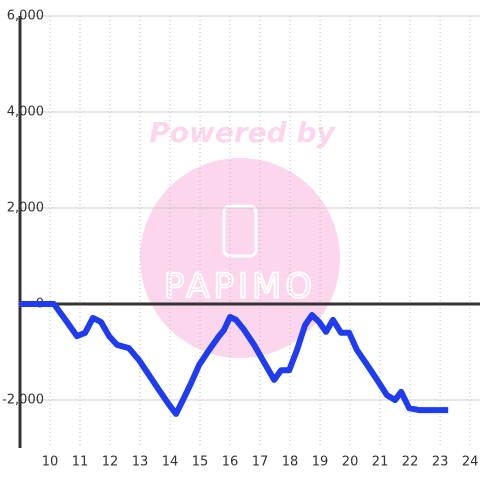 The width and height of the screenshot is (480, 484). Describe the element at coordinates (320, 462) in the screenshot. I see `x-tick-label: 19` at that location.